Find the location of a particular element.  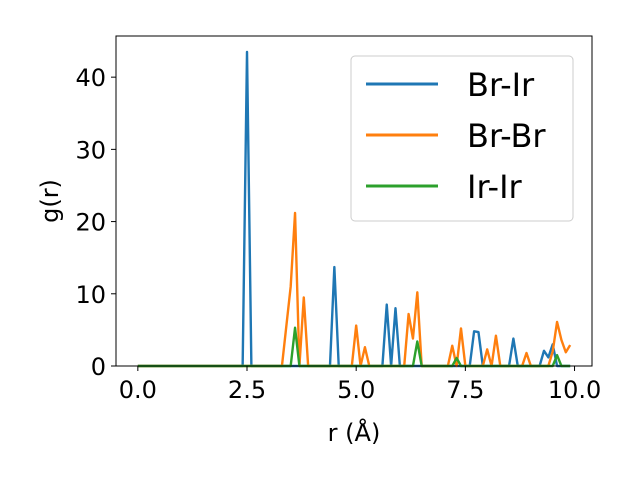

x-tick-label: 10.0 is located at coordinates (574, 390).